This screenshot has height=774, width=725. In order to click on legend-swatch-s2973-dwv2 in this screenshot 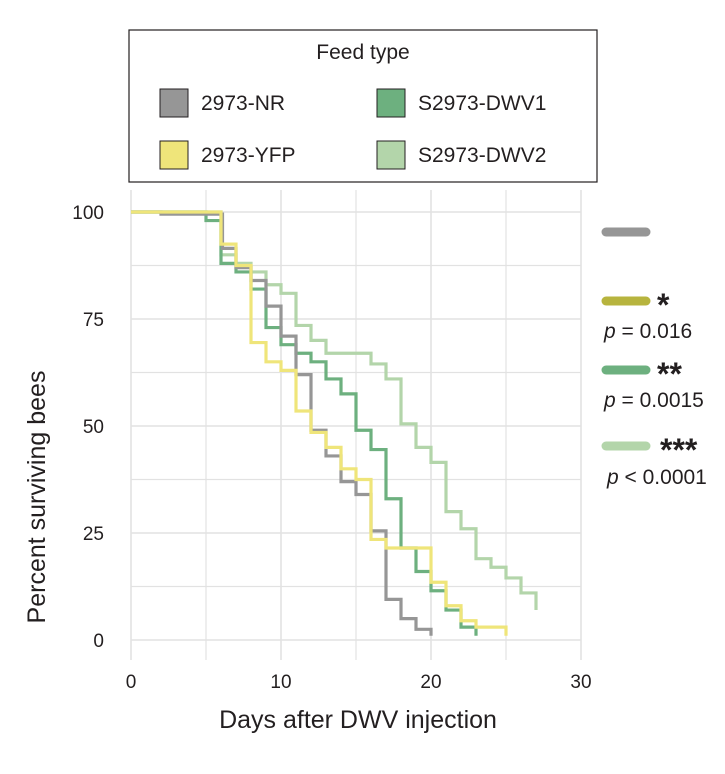, I will do `click(391, 155)`.